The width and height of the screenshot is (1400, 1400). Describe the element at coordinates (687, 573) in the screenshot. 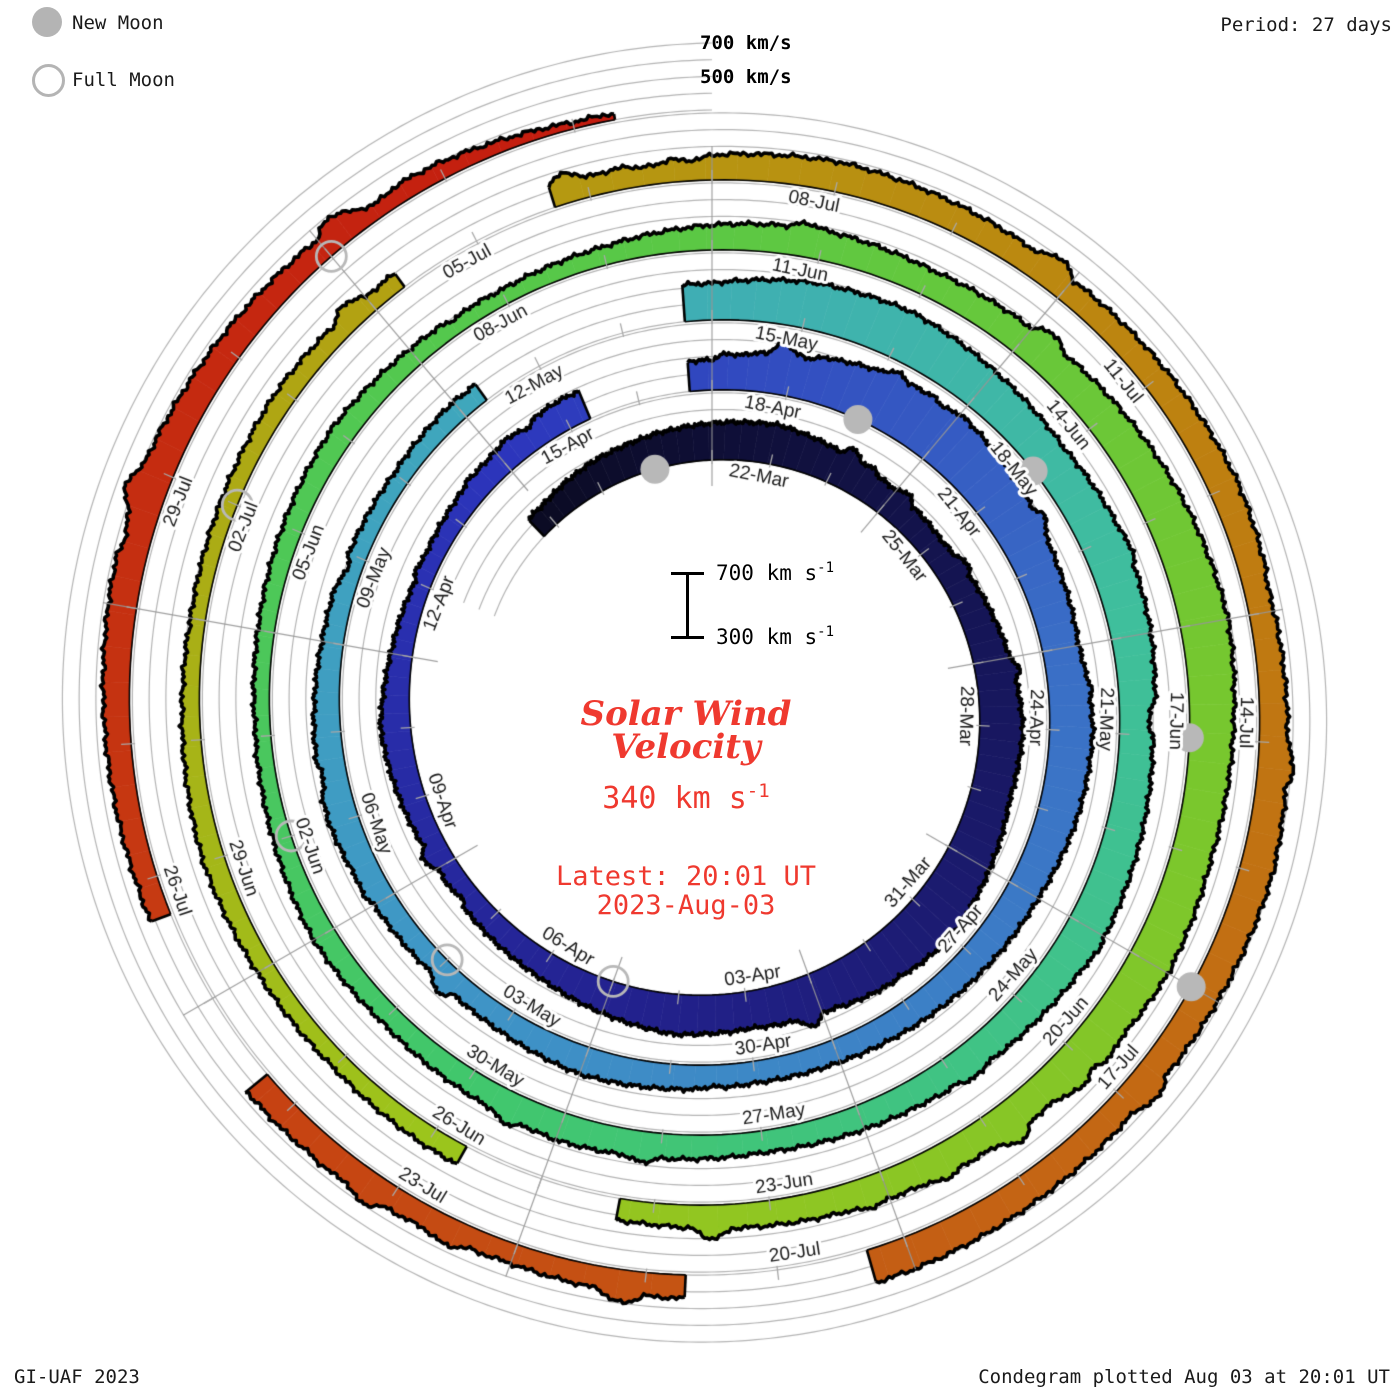

I see `scale-bar-top-cap` at that location.